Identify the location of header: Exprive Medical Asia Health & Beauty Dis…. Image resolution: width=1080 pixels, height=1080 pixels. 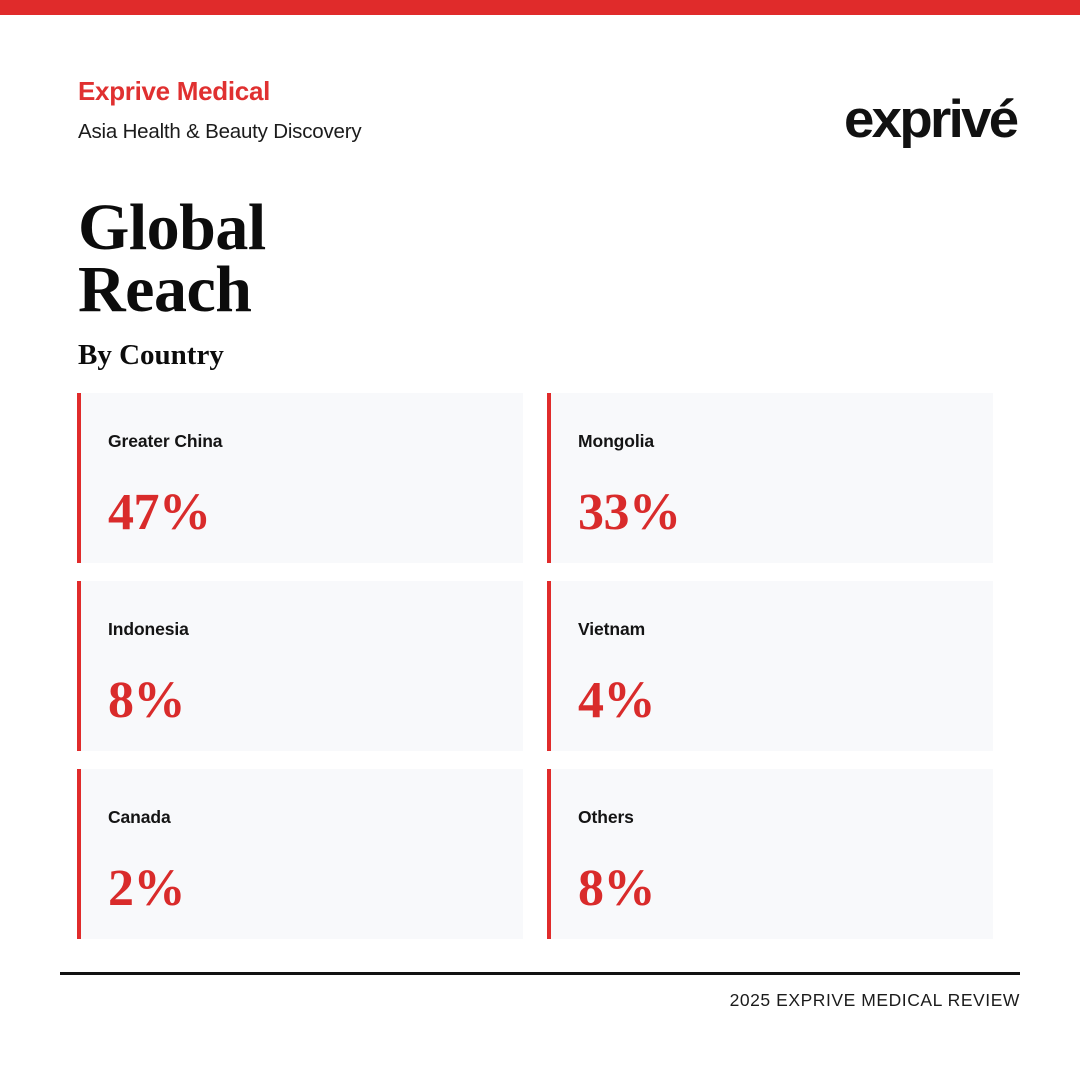
(547, 110).